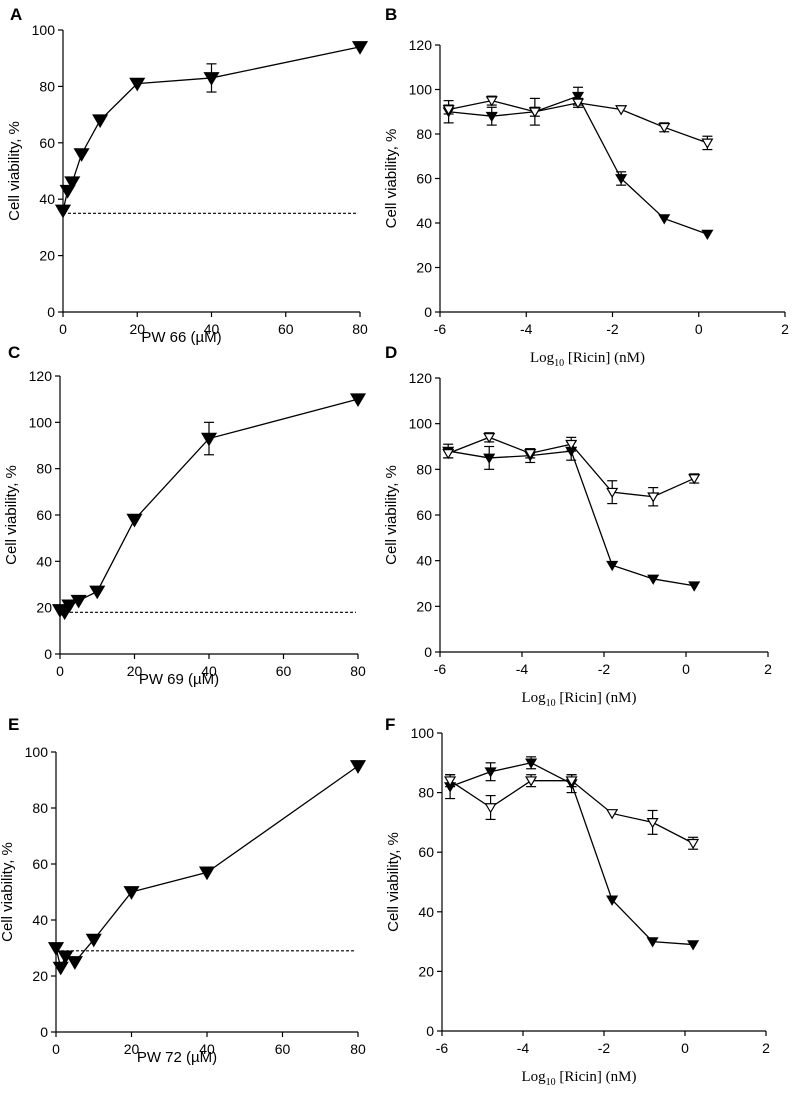 The image size is (794, 1103). What do you see at coordinates (16, 14) in the screenshot?
I see `panel-letter: A` at bounding box center [16, 14].